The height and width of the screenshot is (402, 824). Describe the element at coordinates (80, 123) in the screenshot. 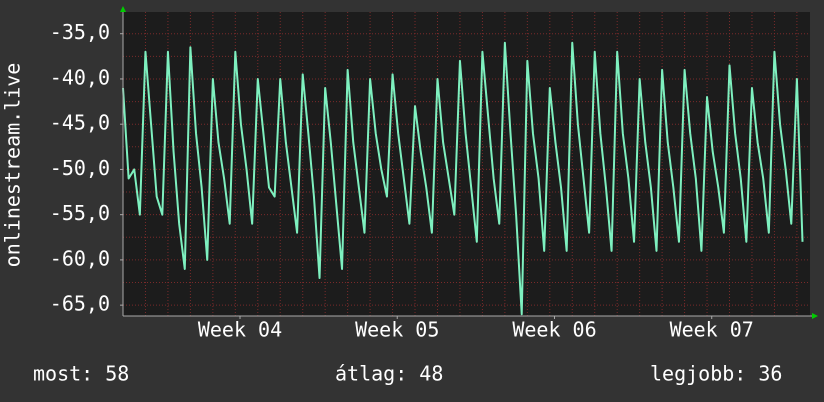

I see `y-tick-label: -45,0` at that location.